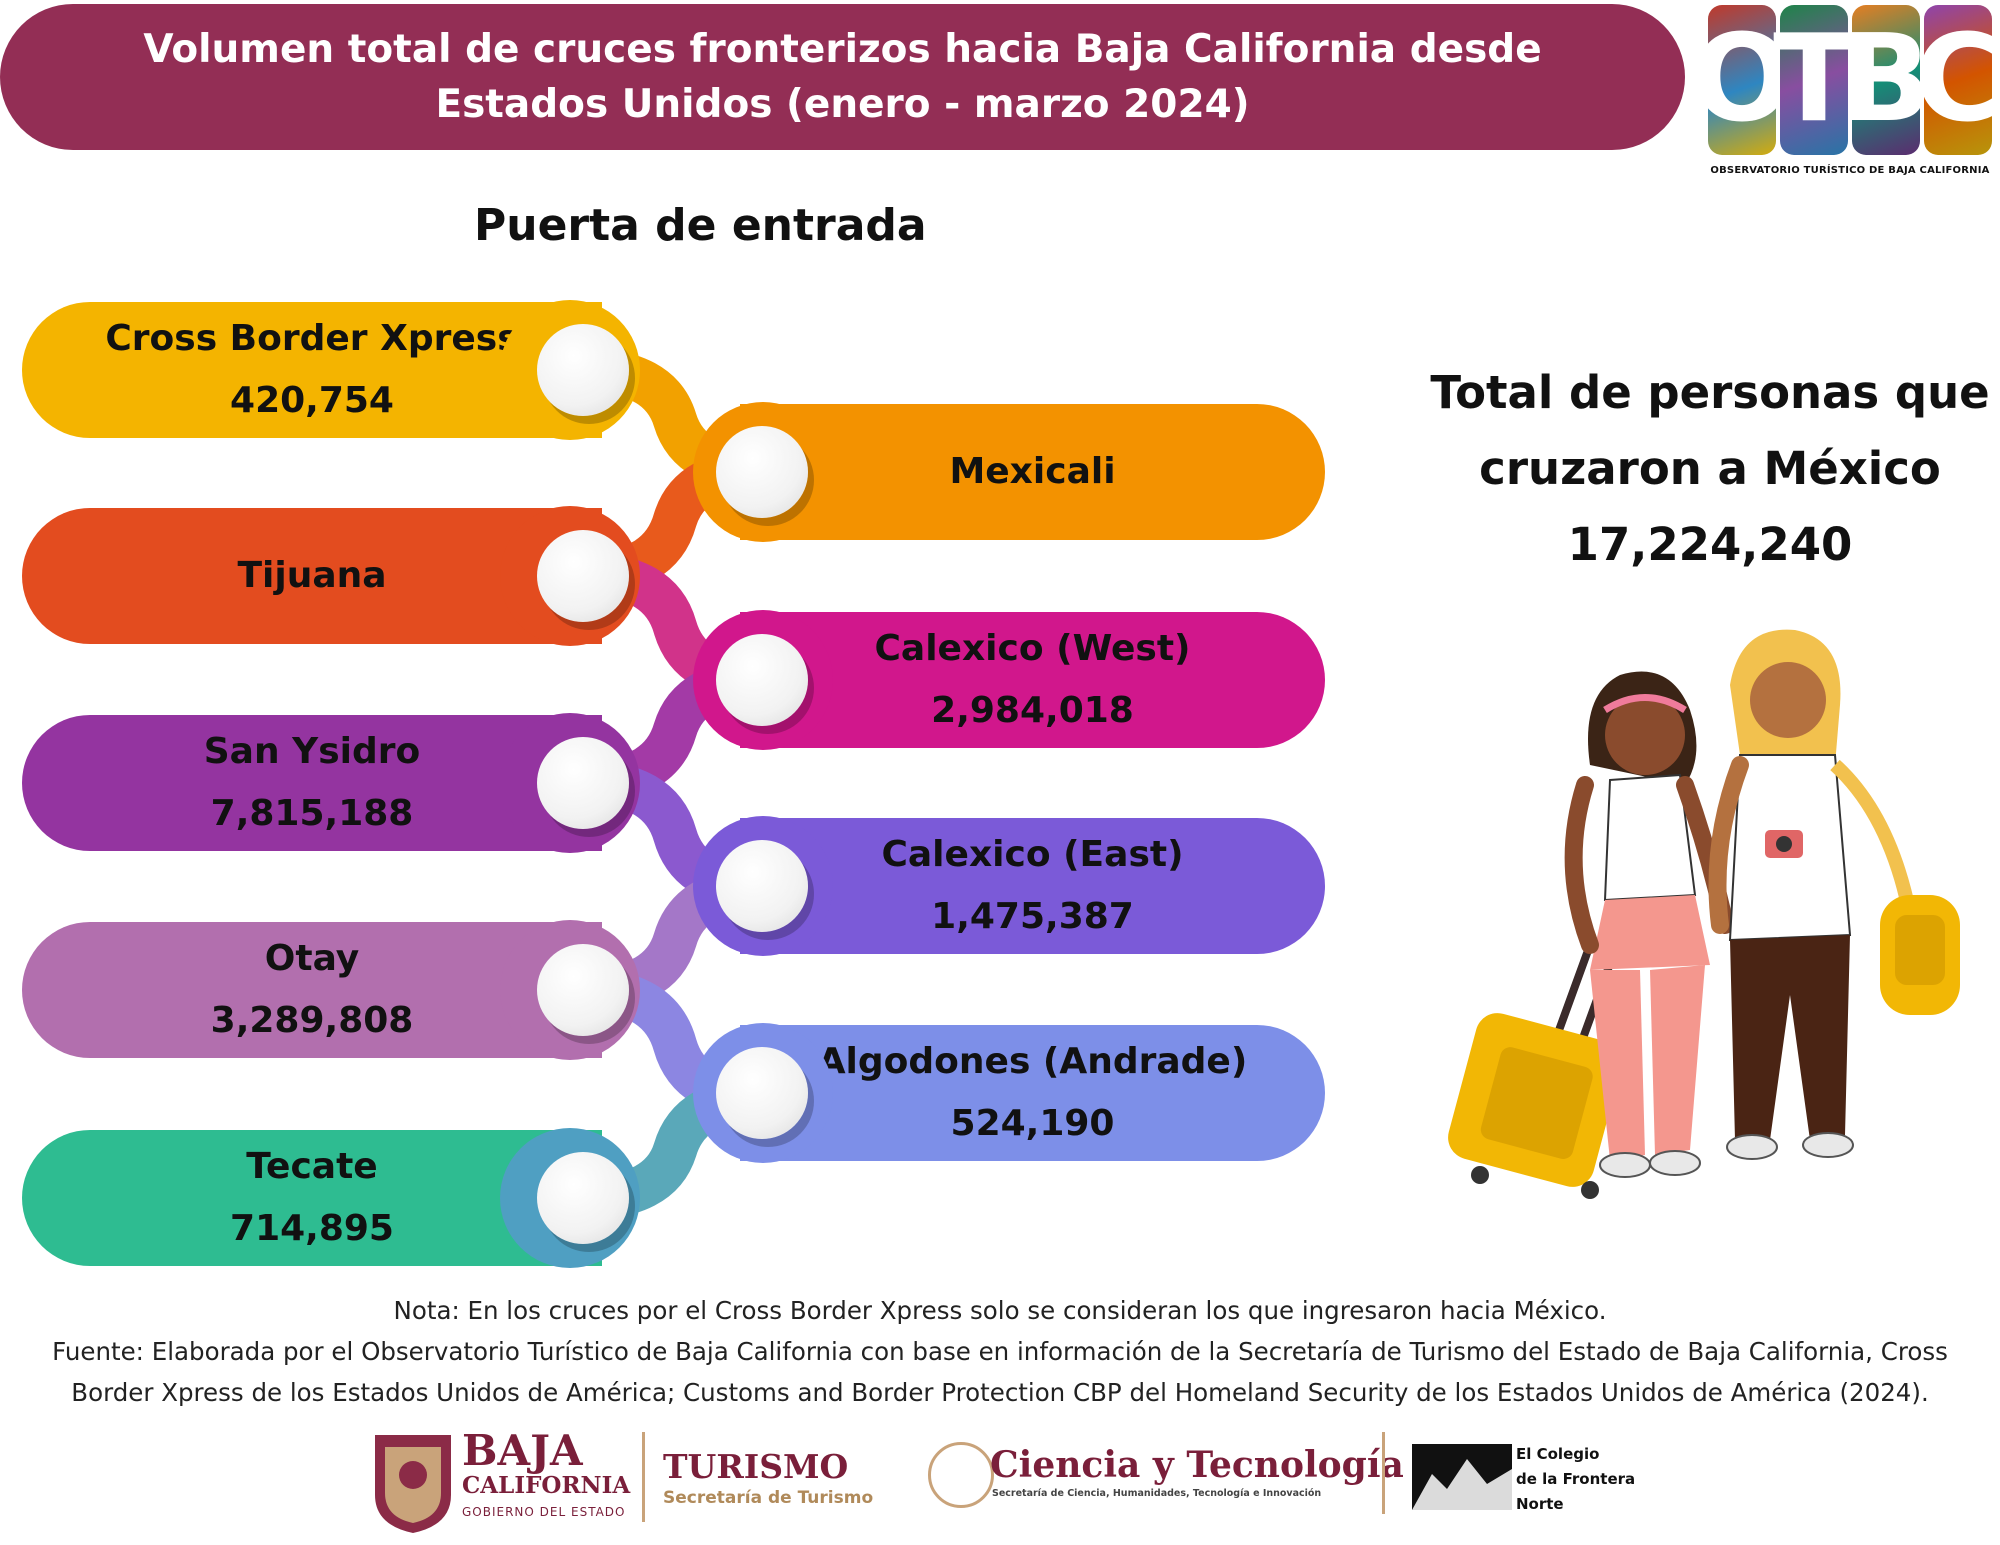 Image resolution: width=2000 pixels, height=1545 pixels. I want to click on footer-baja: BAJA, so click(522, 1450).